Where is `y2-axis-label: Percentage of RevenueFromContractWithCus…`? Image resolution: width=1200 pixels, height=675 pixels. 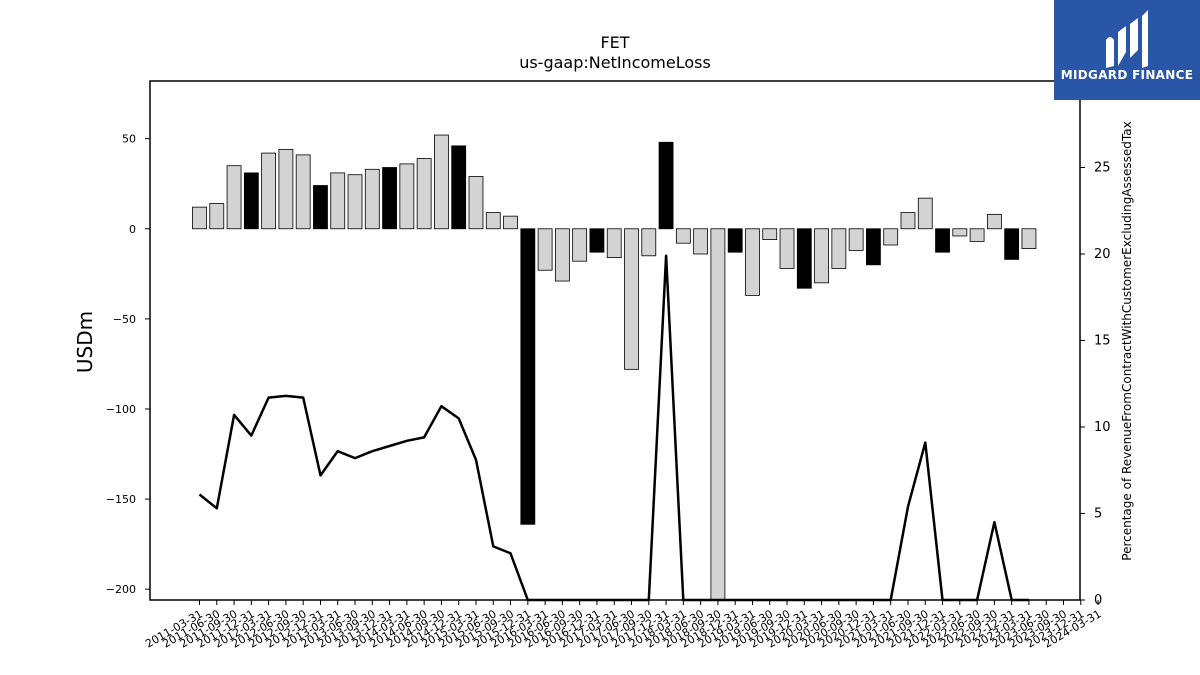 y2-axis-label: Percentage of RevenueFromContractWithCus… is located at coordinates (1127, 340).